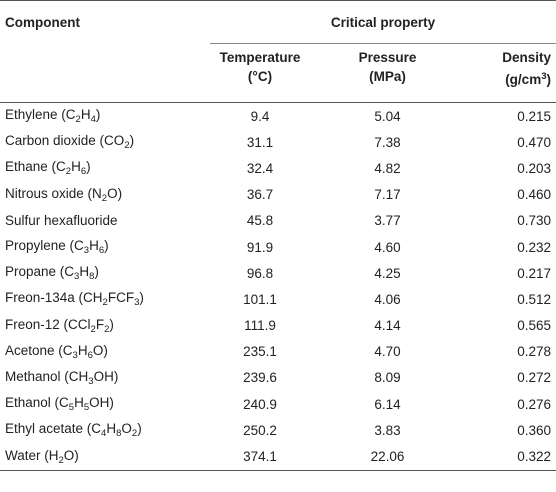  I want to click on temperature-cell: 374.1, so click(260, 457).